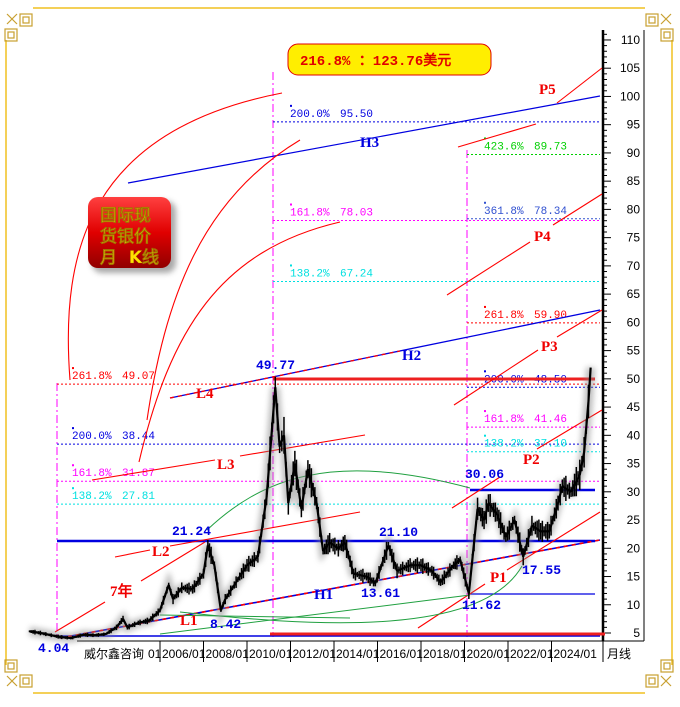 The height and width of the screenshot is (707, 680). I want to click on trendline-l2, so click(132, 553).